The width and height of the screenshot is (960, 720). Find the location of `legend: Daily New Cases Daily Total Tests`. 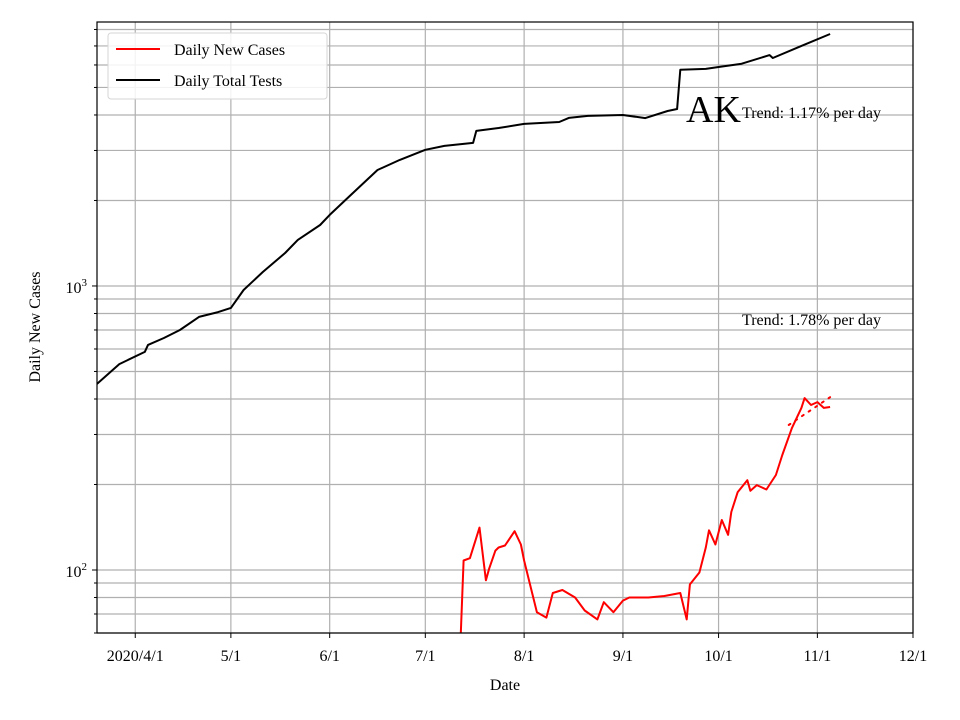

legend: Daily New Cases Daily Total Tests is located at coordinates (217, 66).